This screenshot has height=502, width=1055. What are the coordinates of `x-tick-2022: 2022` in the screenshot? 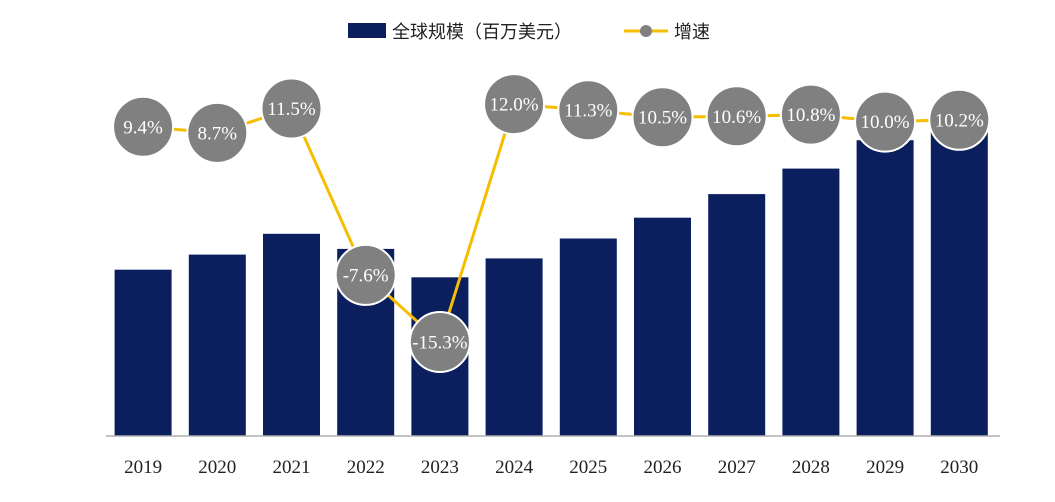 It's located at (366, 467).